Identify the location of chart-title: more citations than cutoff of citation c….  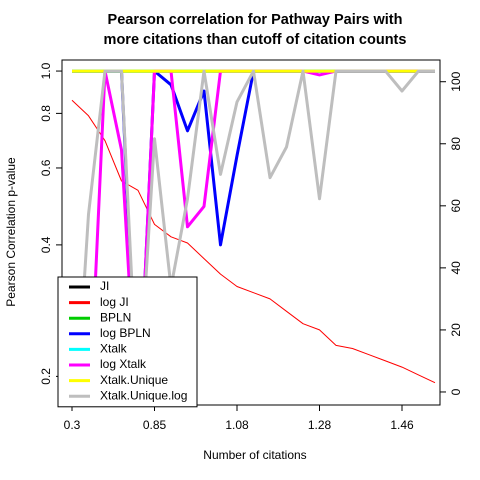
(255, 40).